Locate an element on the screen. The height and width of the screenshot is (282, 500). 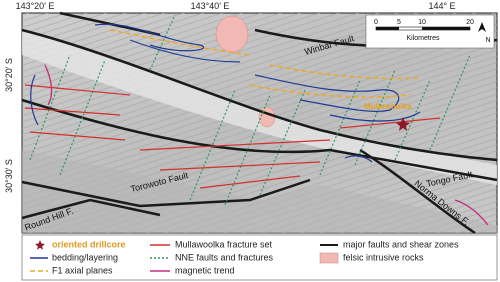
latitude-label: 30°20' S is located at coordinates (9, 75).